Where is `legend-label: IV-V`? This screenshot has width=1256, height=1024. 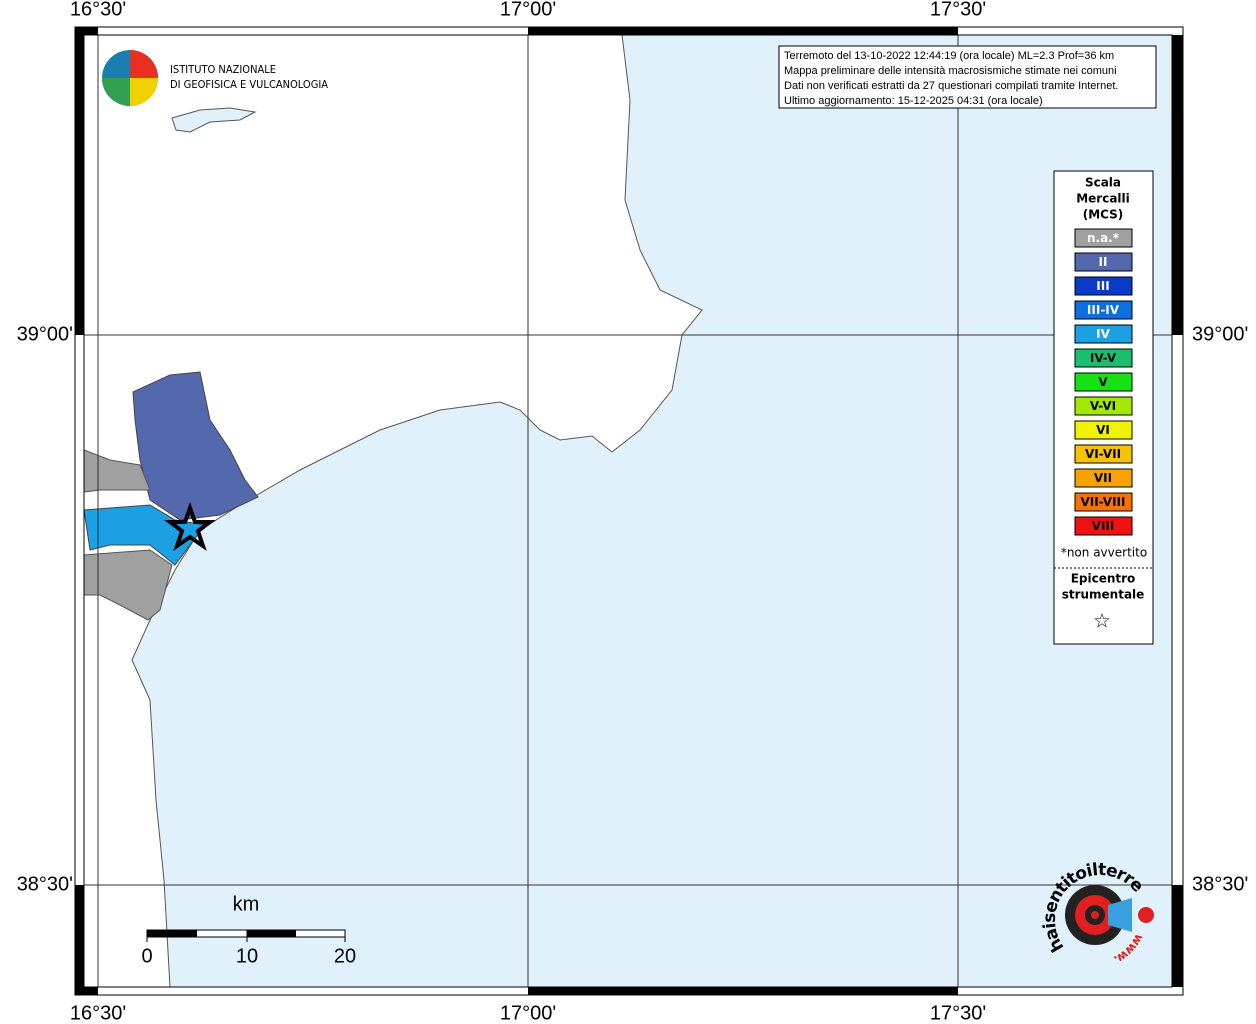 legend-label: IV-V is located at coordinates (1103, 358).